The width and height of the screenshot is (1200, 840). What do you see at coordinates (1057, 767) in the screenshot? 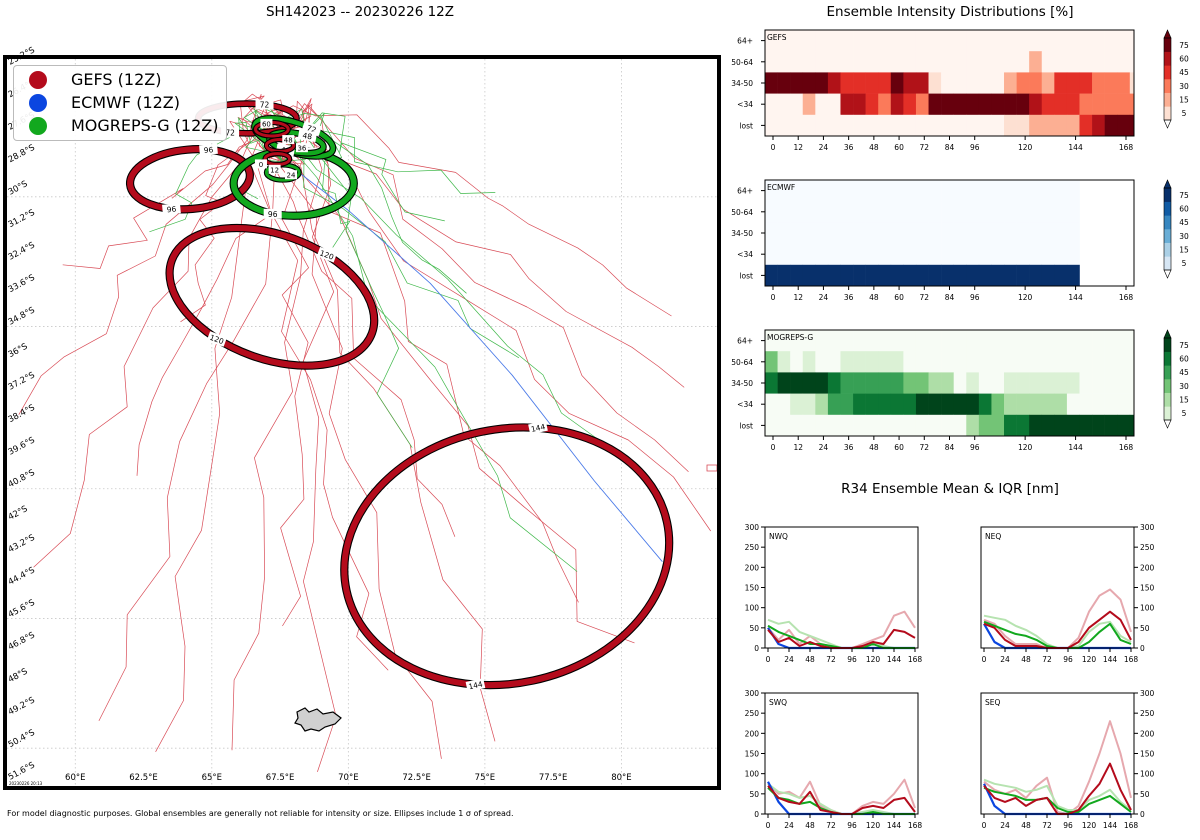
I see `r34-line` at bounding box center [1057, 767].